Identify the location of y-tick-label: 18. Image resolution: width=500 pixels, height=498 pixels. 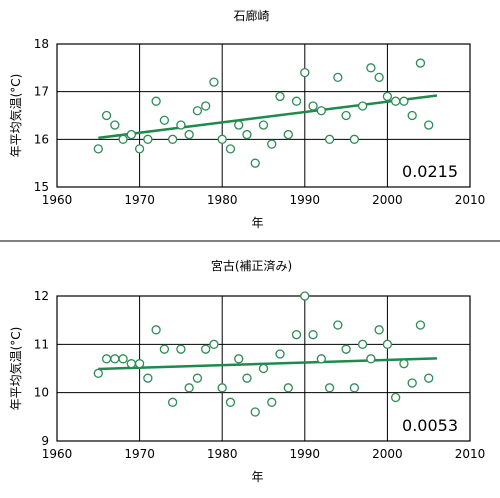
(41, 44).